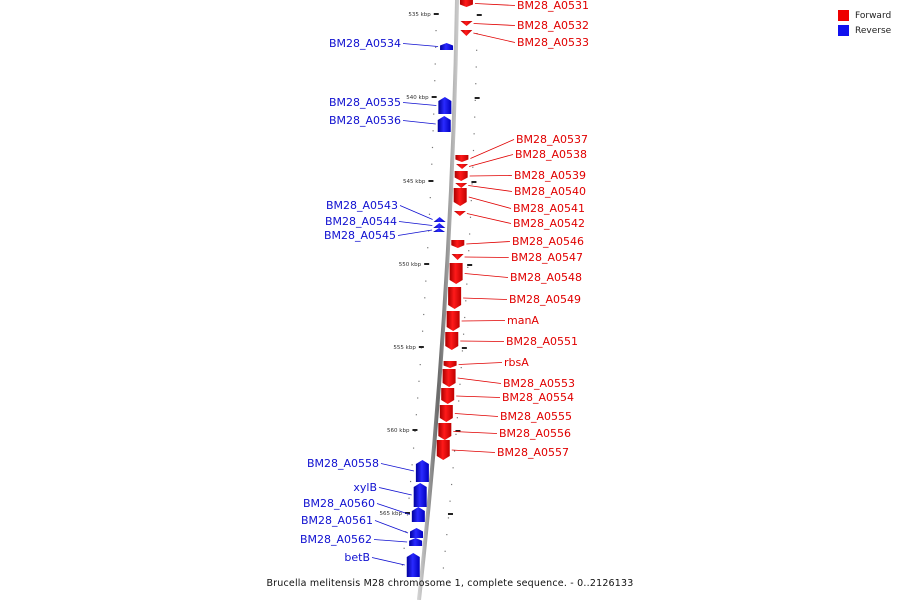 The image size is (900, 600). What do you see at coordinates (365, 487) in the screenshot?
I see `gene-label: xylB` at bounding box center [365, 487].